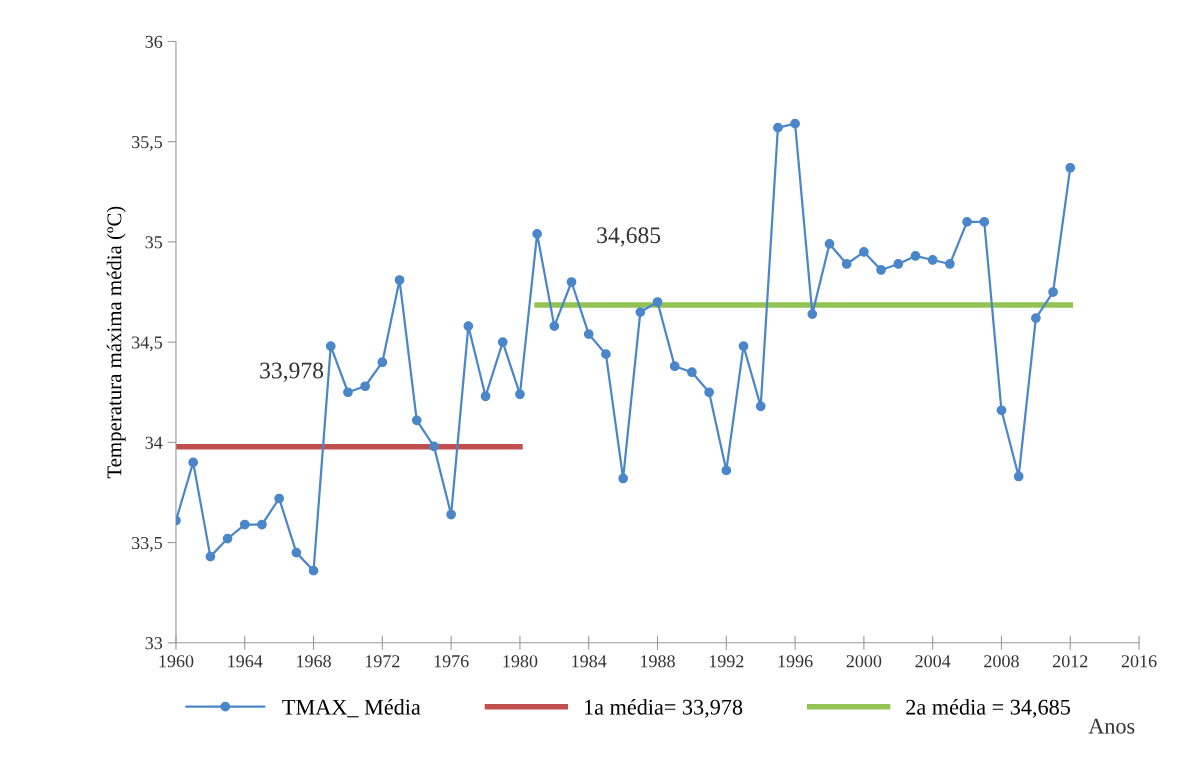  What do you see at coordinates (988, 708) in the screenshot?
I see `legend-label: 2a média = 34,685` at bounding box center [988, 708].